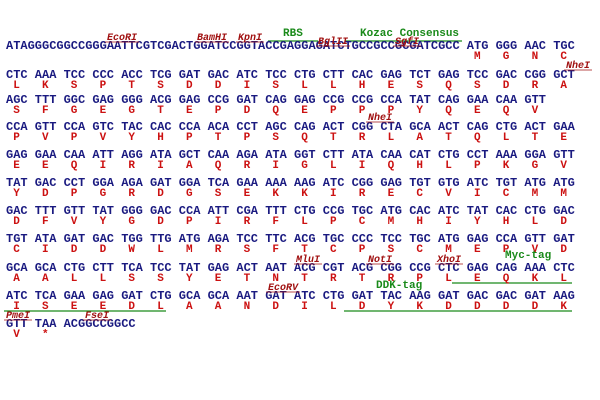  Describe the element at coordinates (132, 239) in the screenshot. I see `codon: TGG` at that location.